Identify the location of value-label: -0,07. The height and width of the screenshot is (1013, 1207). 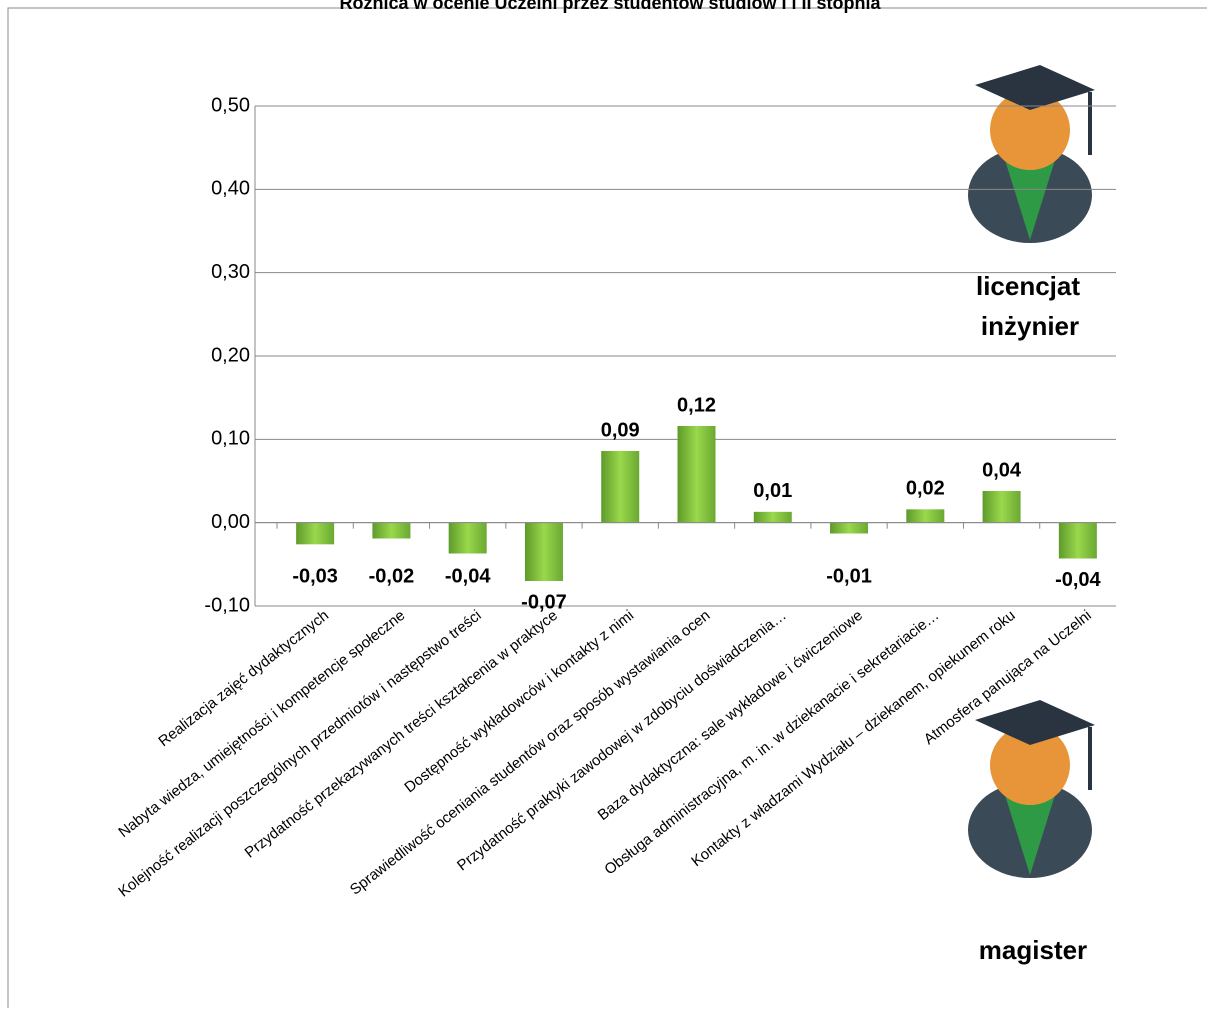
(544, 602).